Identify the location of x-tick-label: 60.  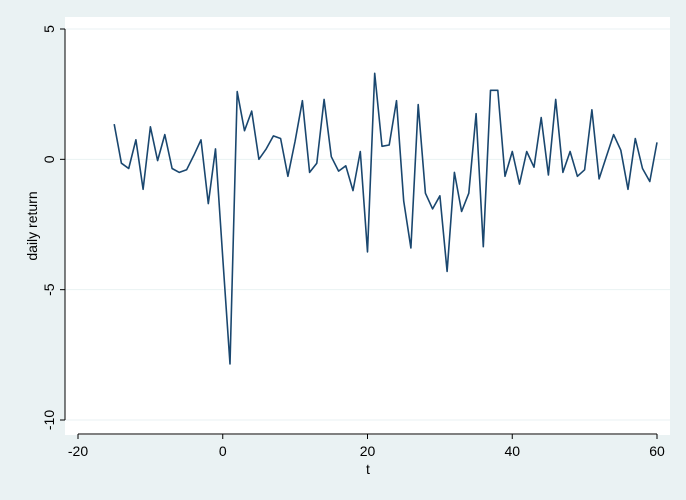
(657, 451).